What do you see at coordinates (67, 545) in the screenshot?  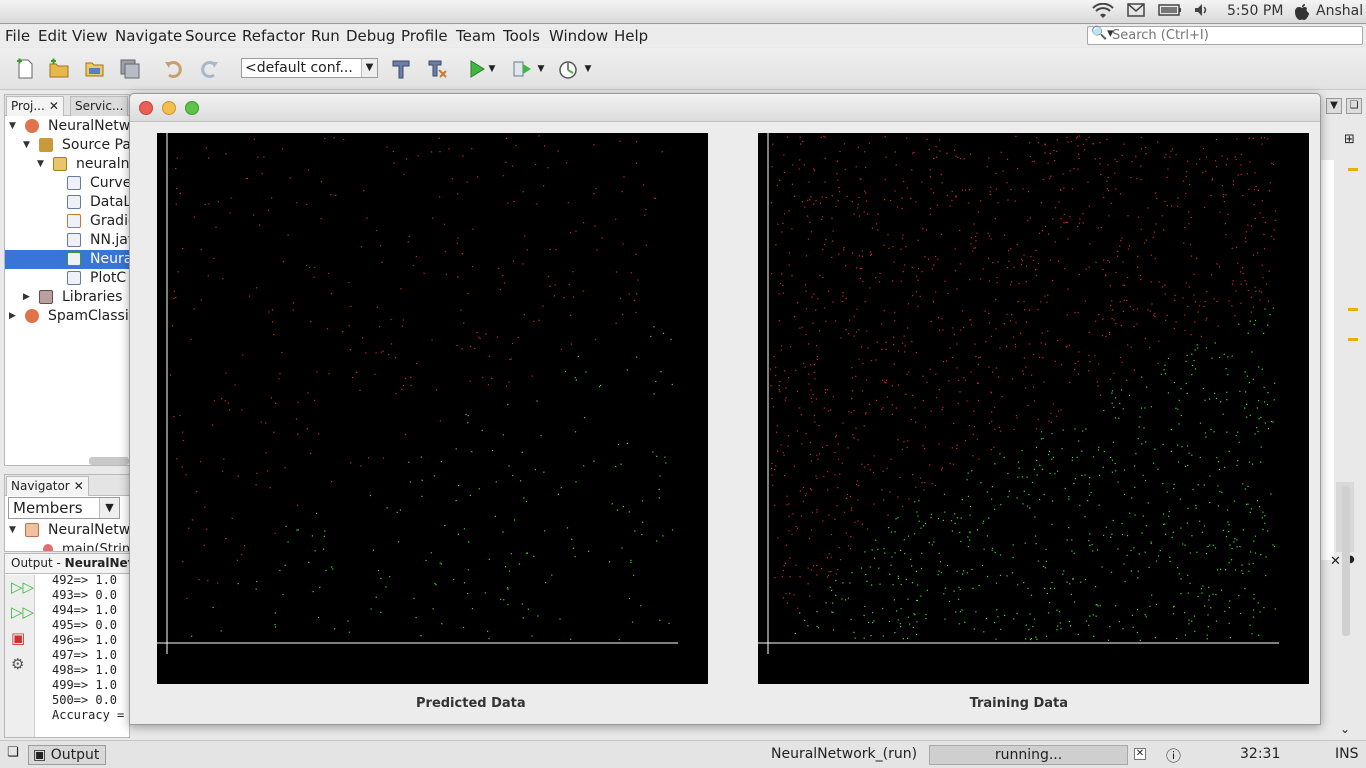 I see `navigator-method-item: main(Strin` at bounding box center [67, 545].